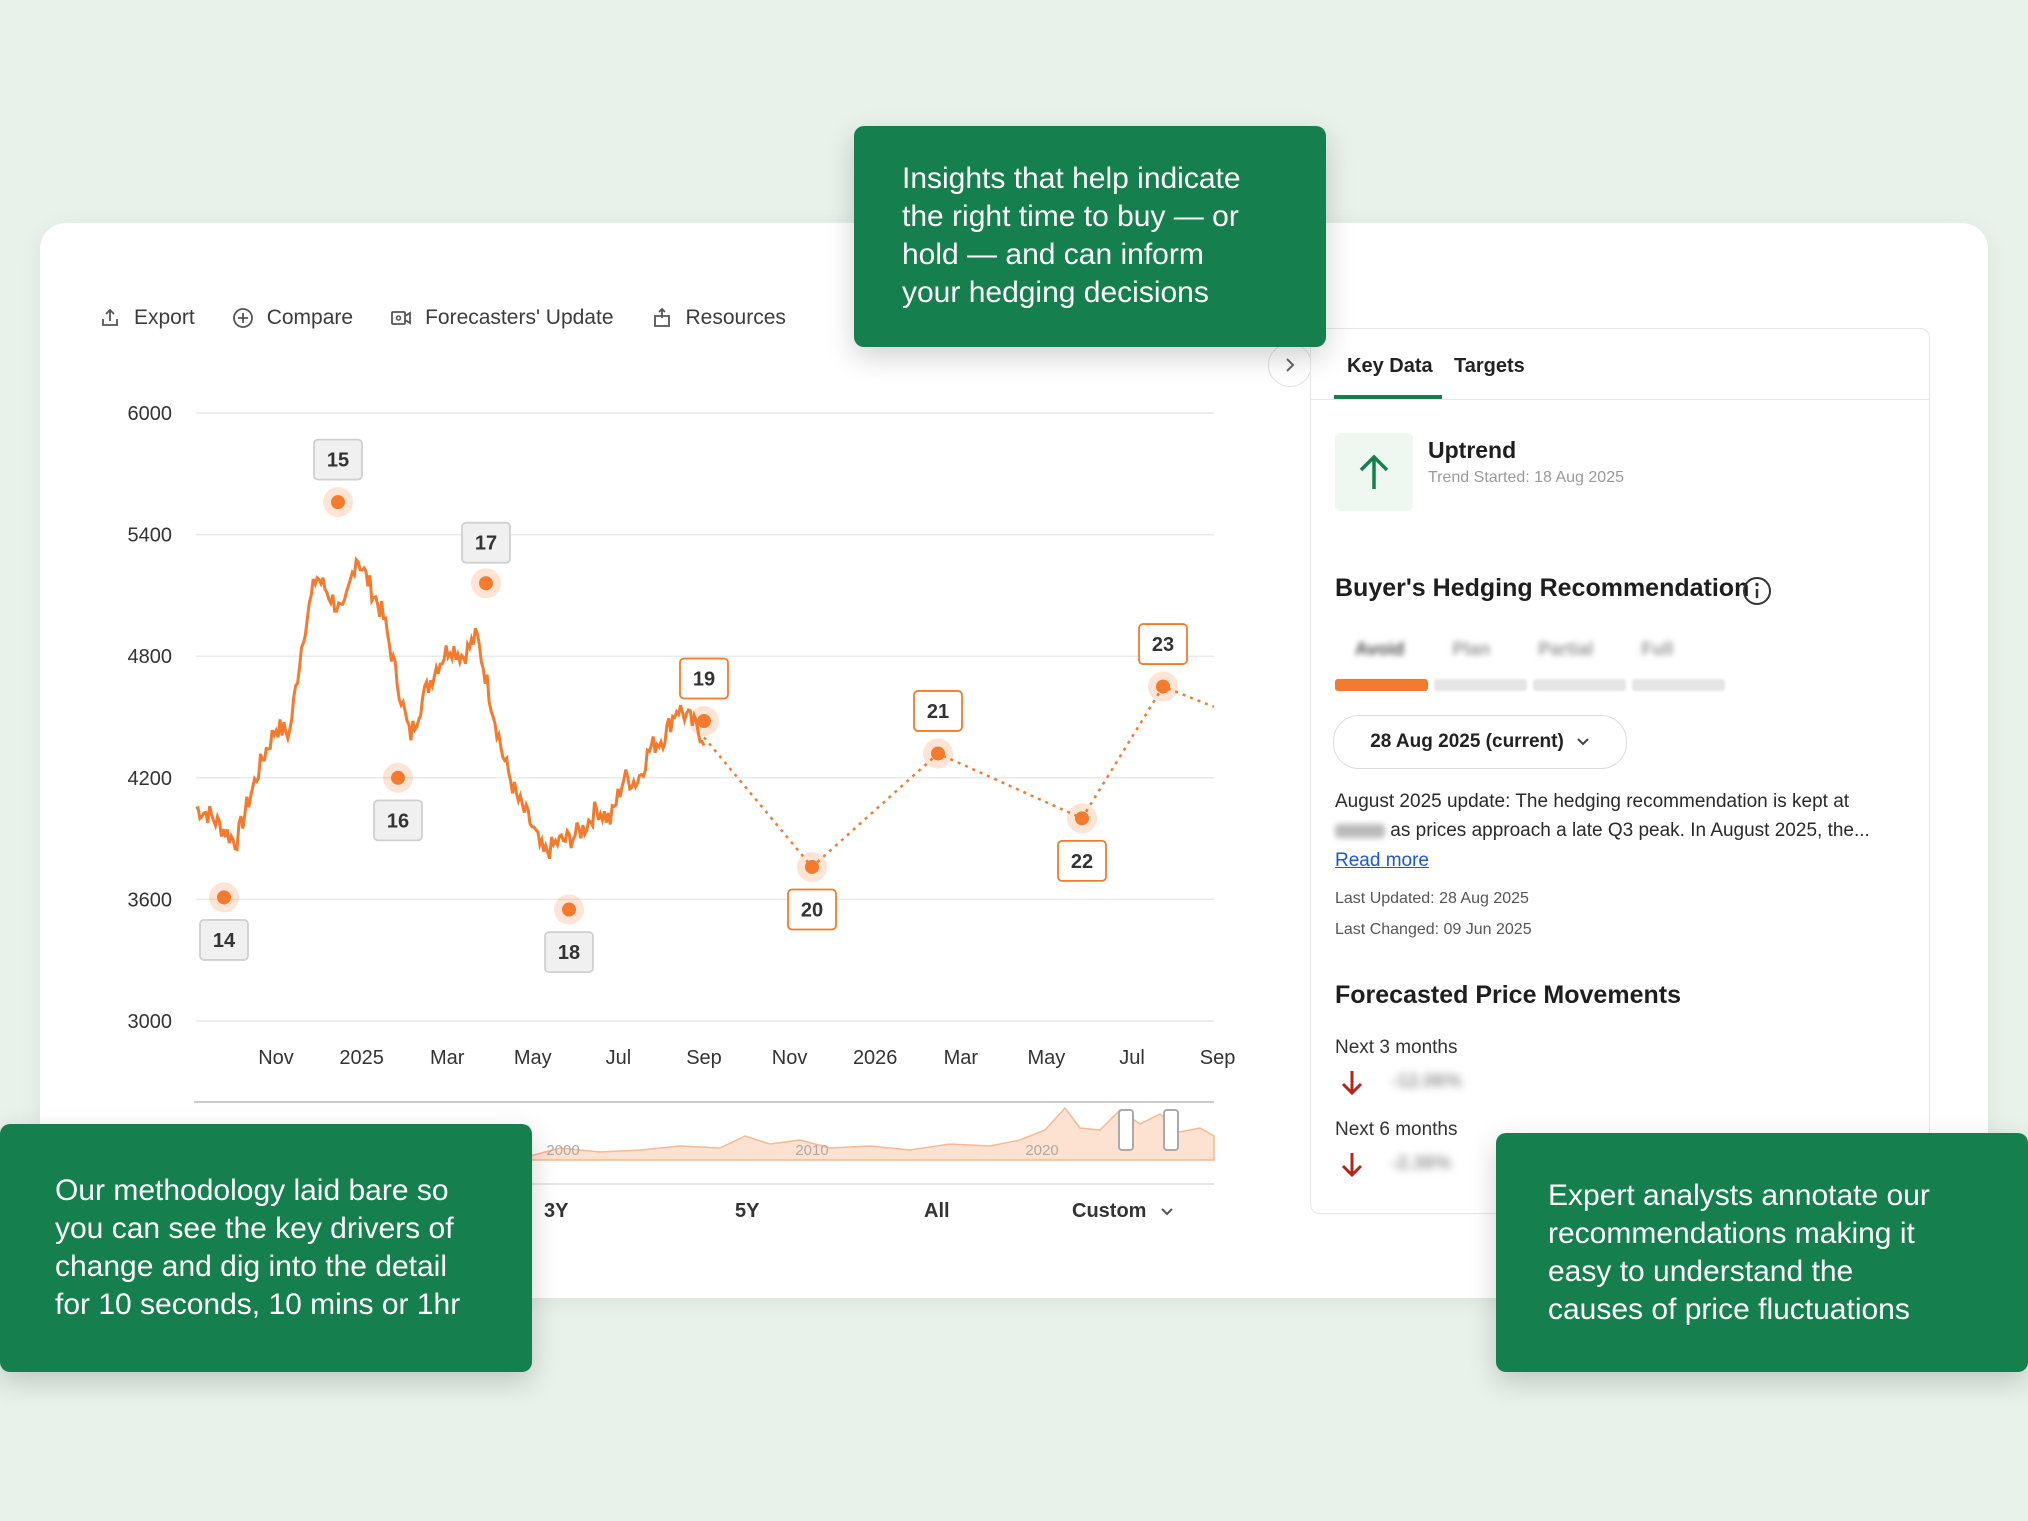 The image size is (2028, 1521). I want to click on annotation-marker: 21, so click(938, 729).